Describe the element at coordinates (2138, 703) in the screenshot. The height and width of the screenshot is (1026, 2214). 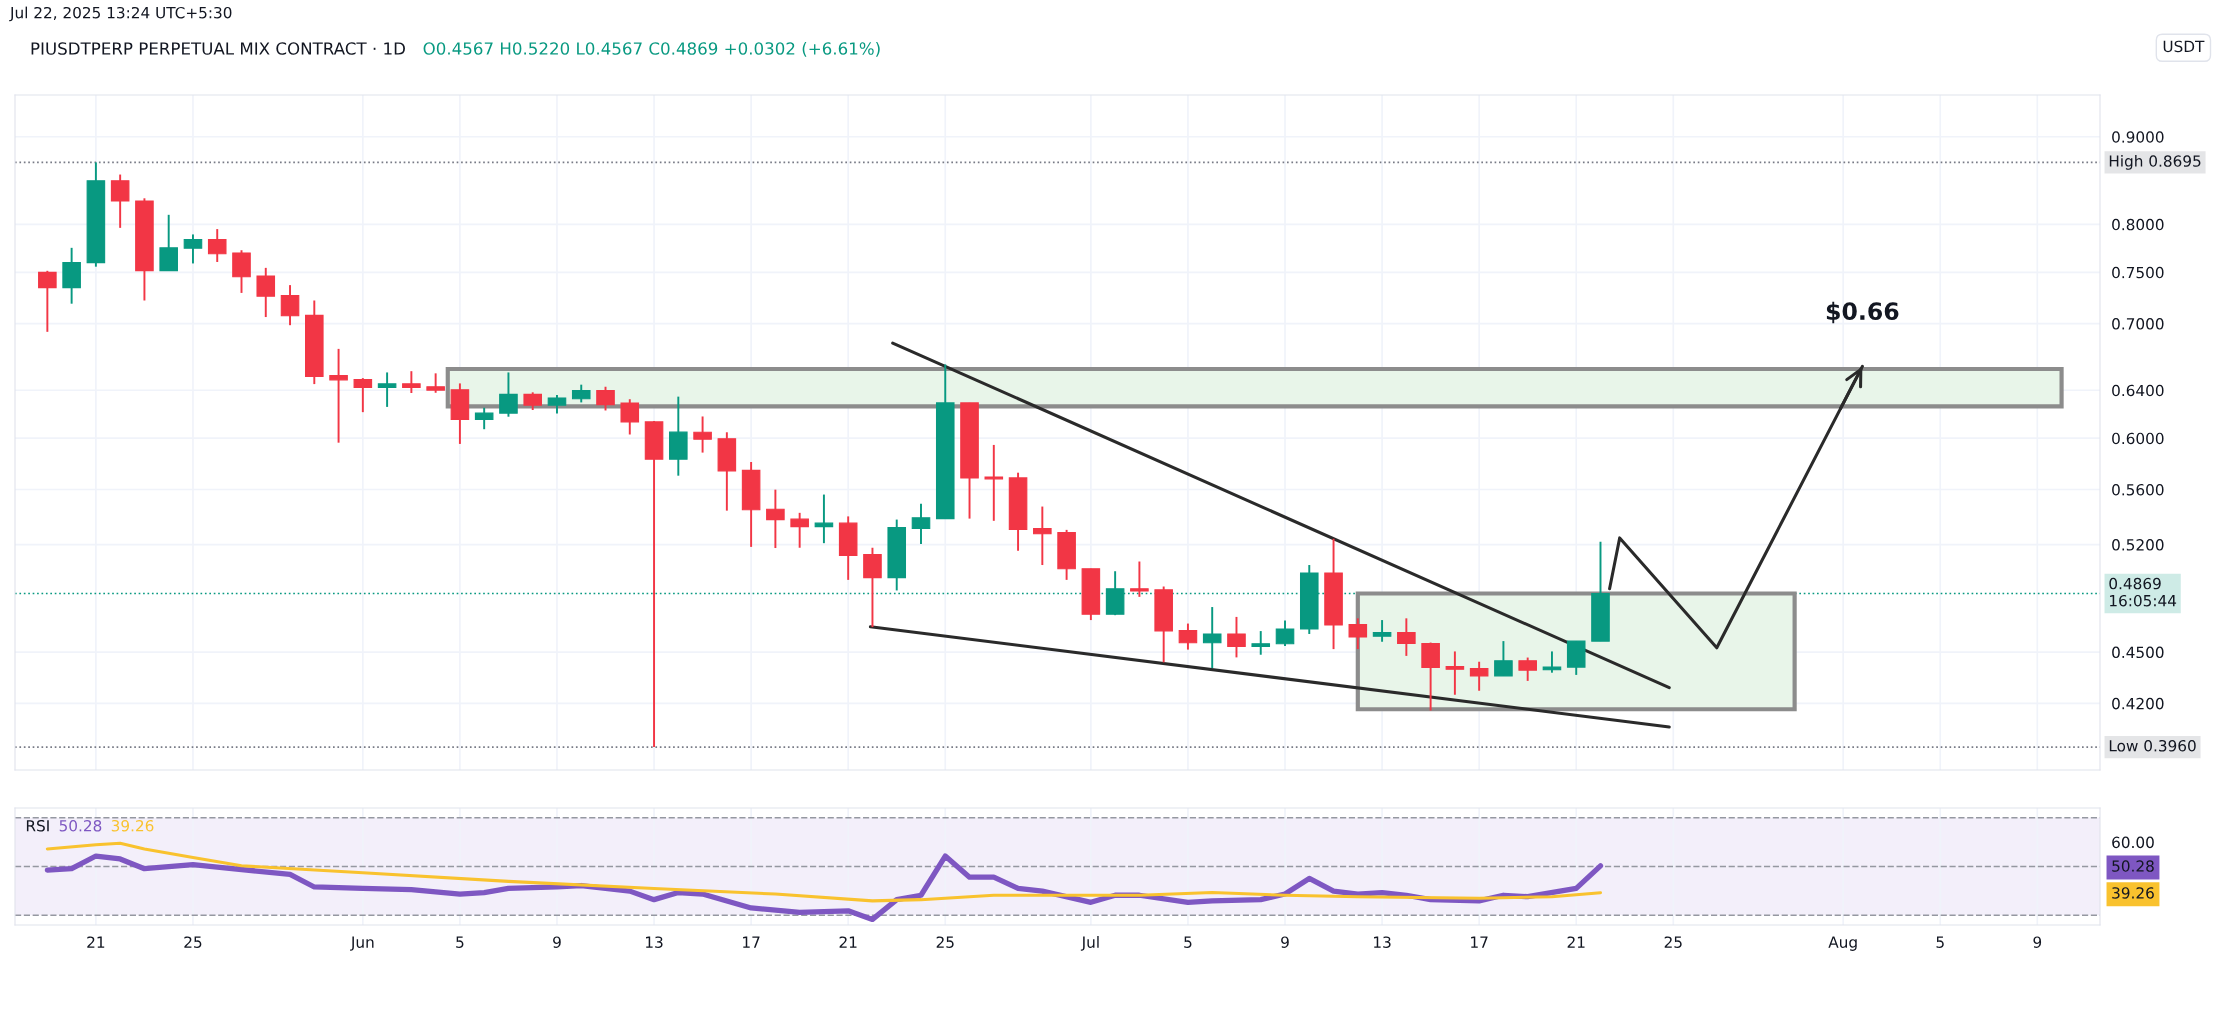
I see `y-tick-label: 0.4200` at that location.